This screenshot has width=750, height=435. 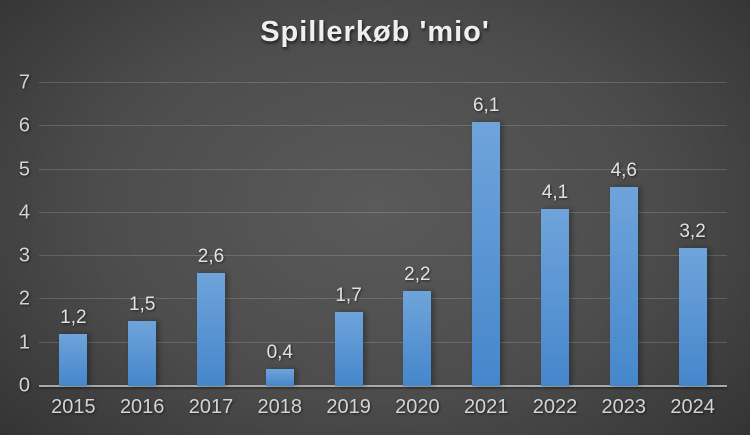 What do you see at coordinates (73, 360) in the screenshot?
I see `bar-2015` at bounding box center [73, 360].